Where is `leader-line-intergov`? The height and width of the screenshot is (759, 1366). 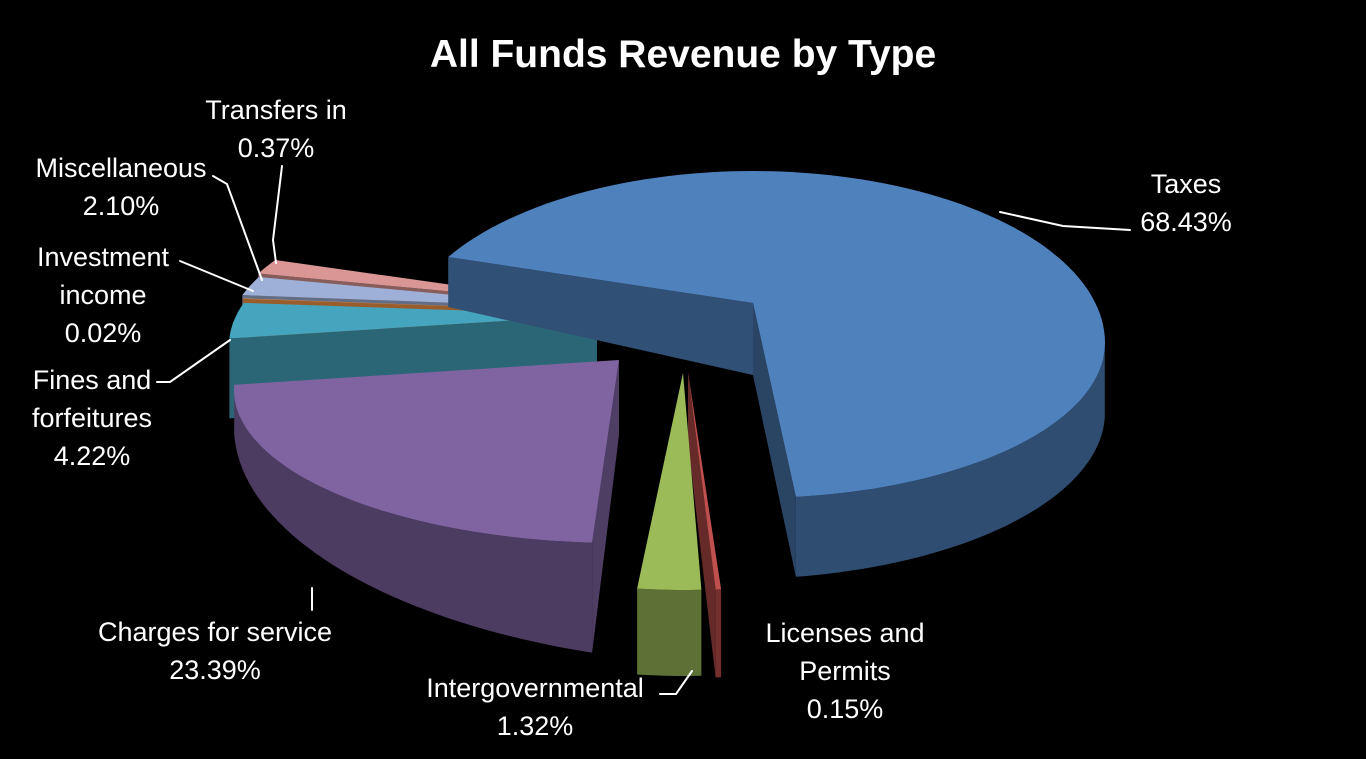 leader-line-intergov is located at coordinates (676, 682).